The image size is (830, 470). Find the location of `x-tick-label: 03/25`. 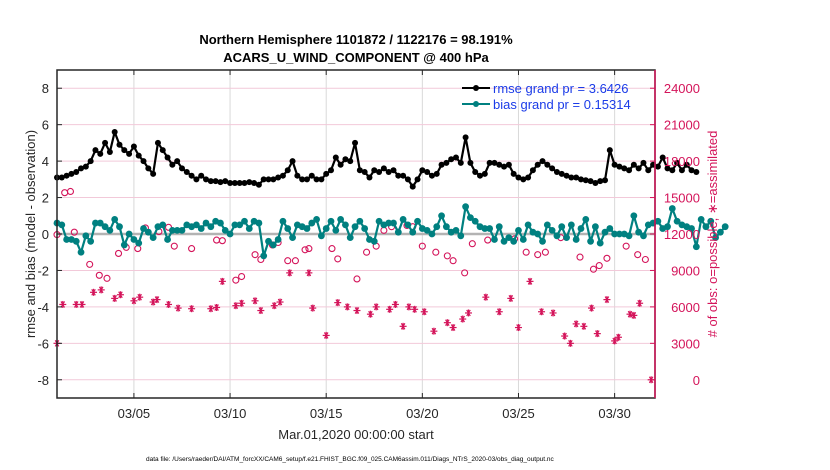

x-tick-label: 03/25 is located at coordinates (518, 413).